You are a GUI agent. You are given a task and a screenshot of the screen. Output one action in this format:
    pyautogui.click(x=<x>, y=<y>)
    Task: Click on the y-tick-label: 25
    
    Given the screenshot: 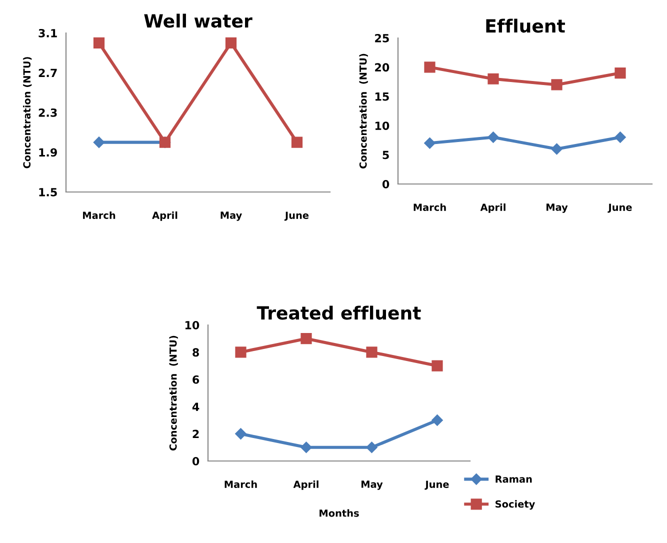 What is the action you would take?
    pyautogui.click(x=382, y=38)
    